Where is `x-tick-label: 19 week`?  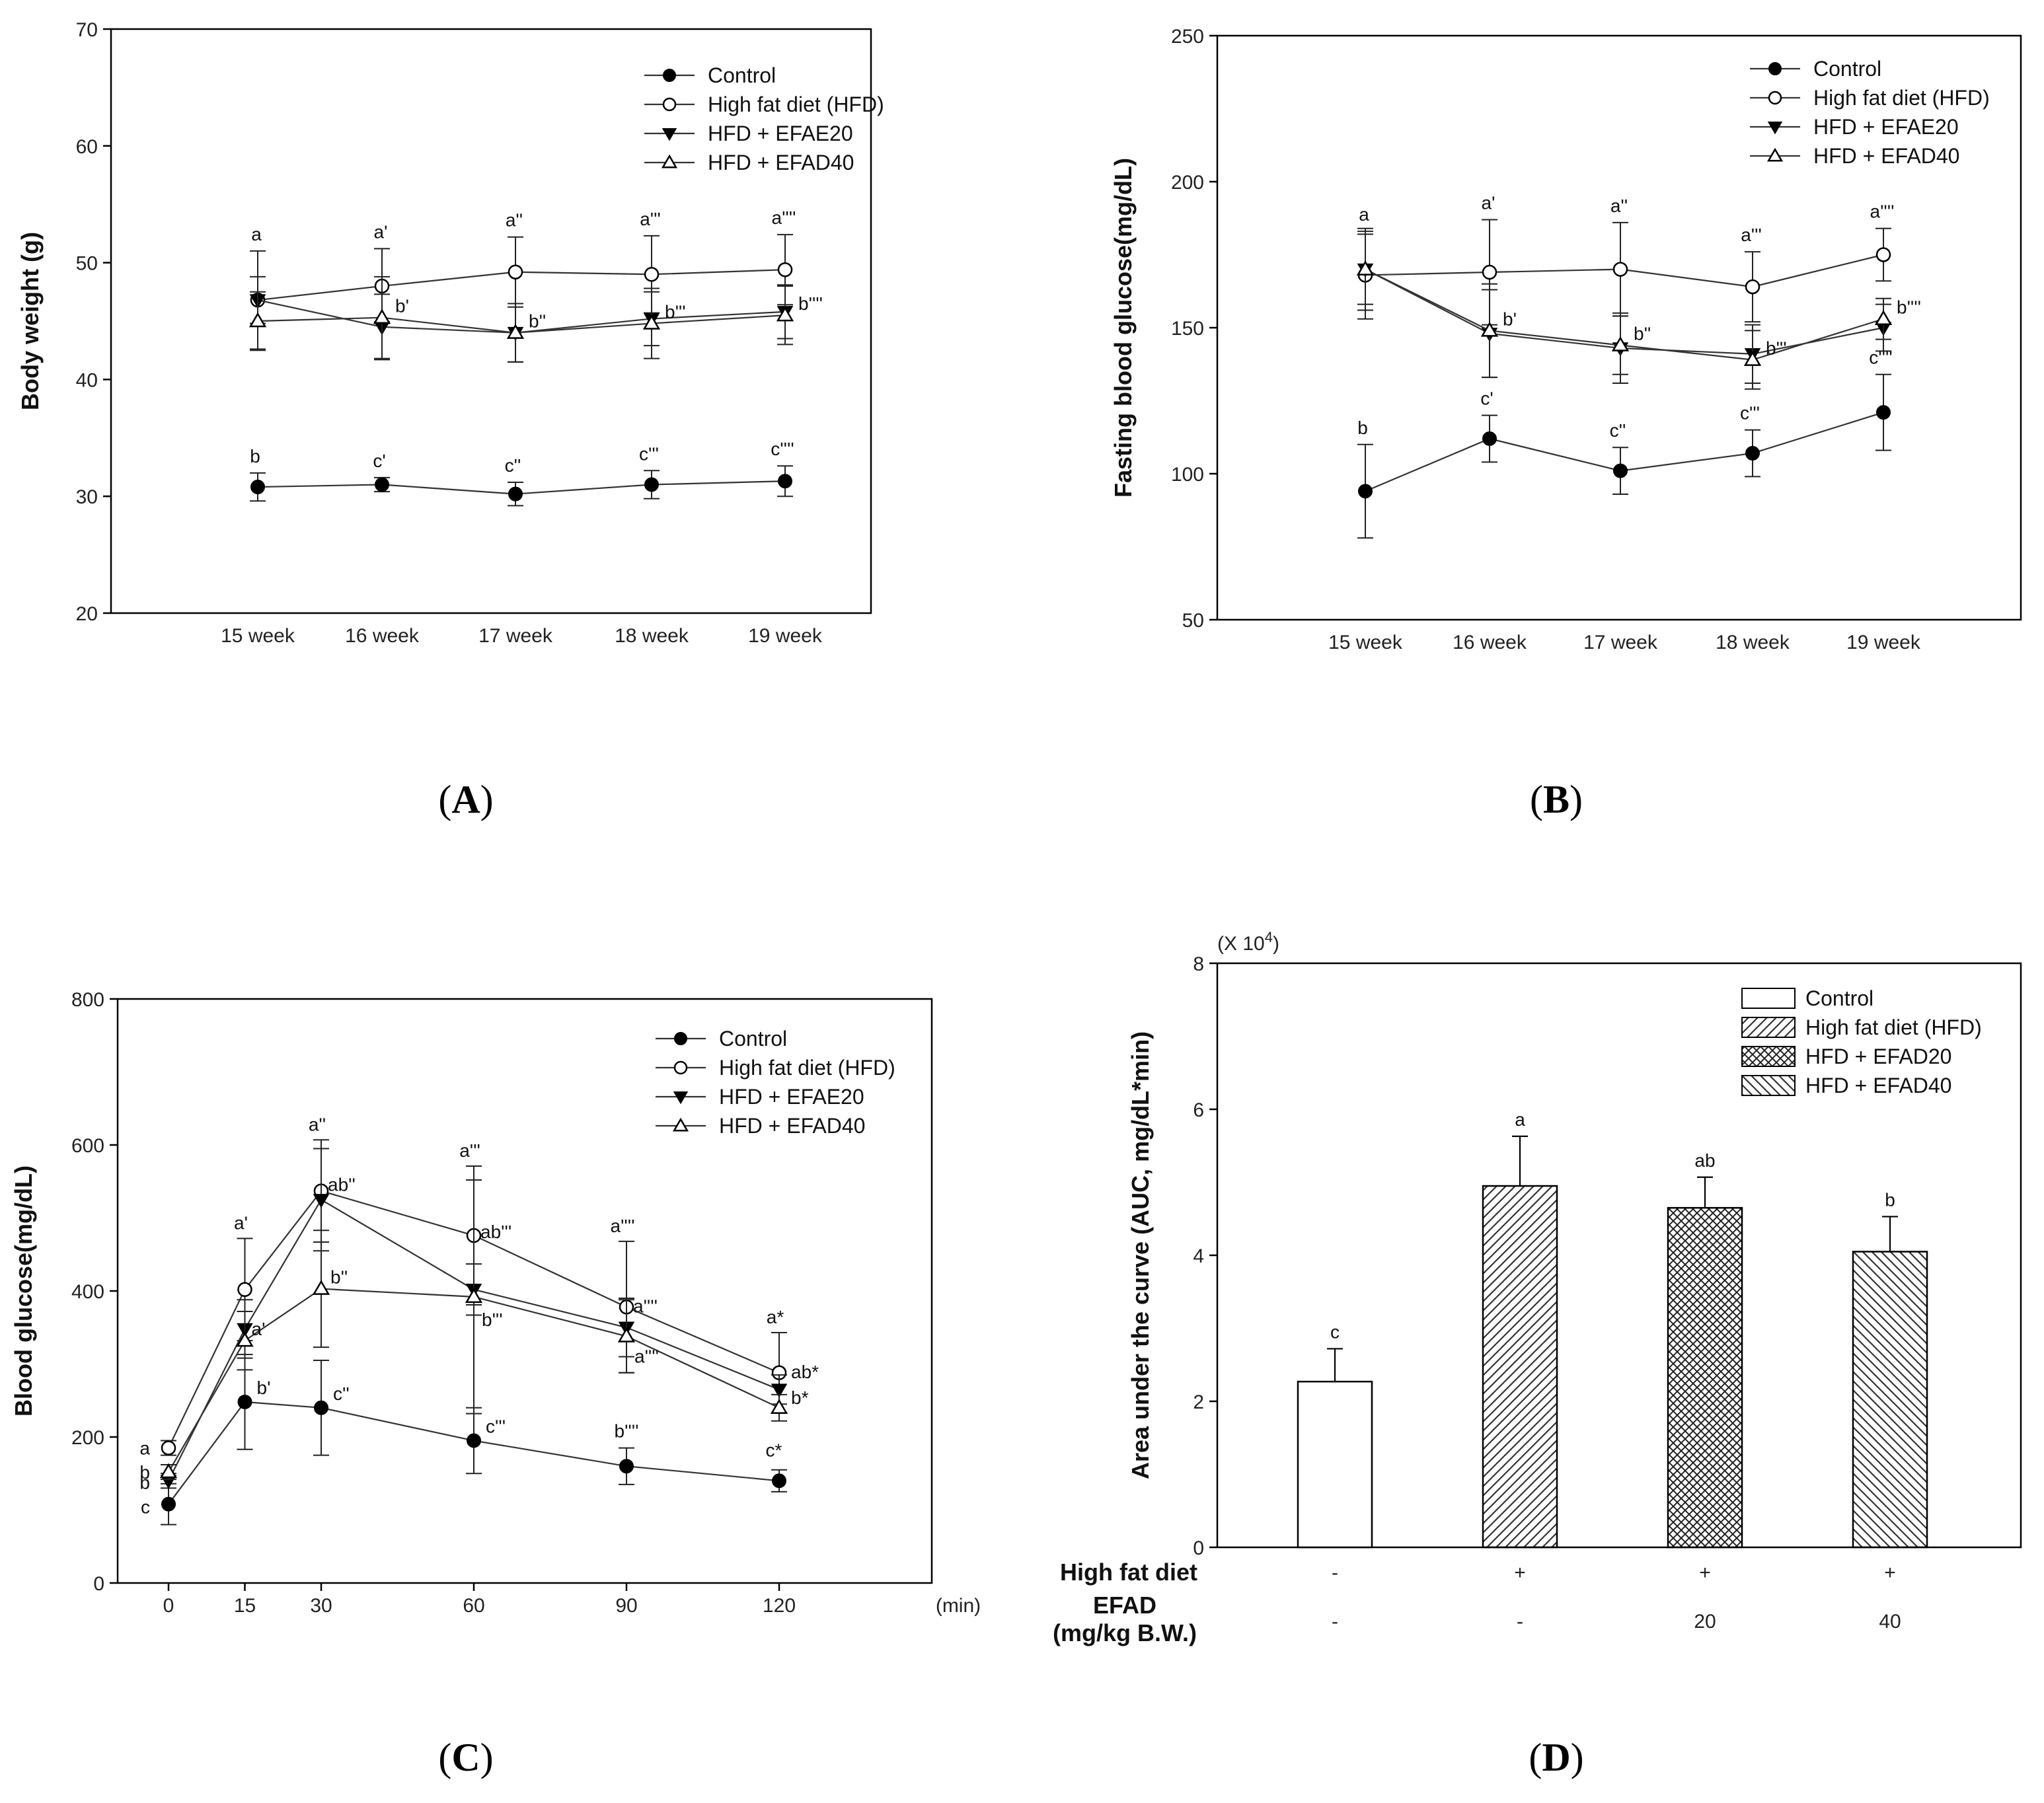
x-tick-label: 19 week is located at coordinates (1883, 642).